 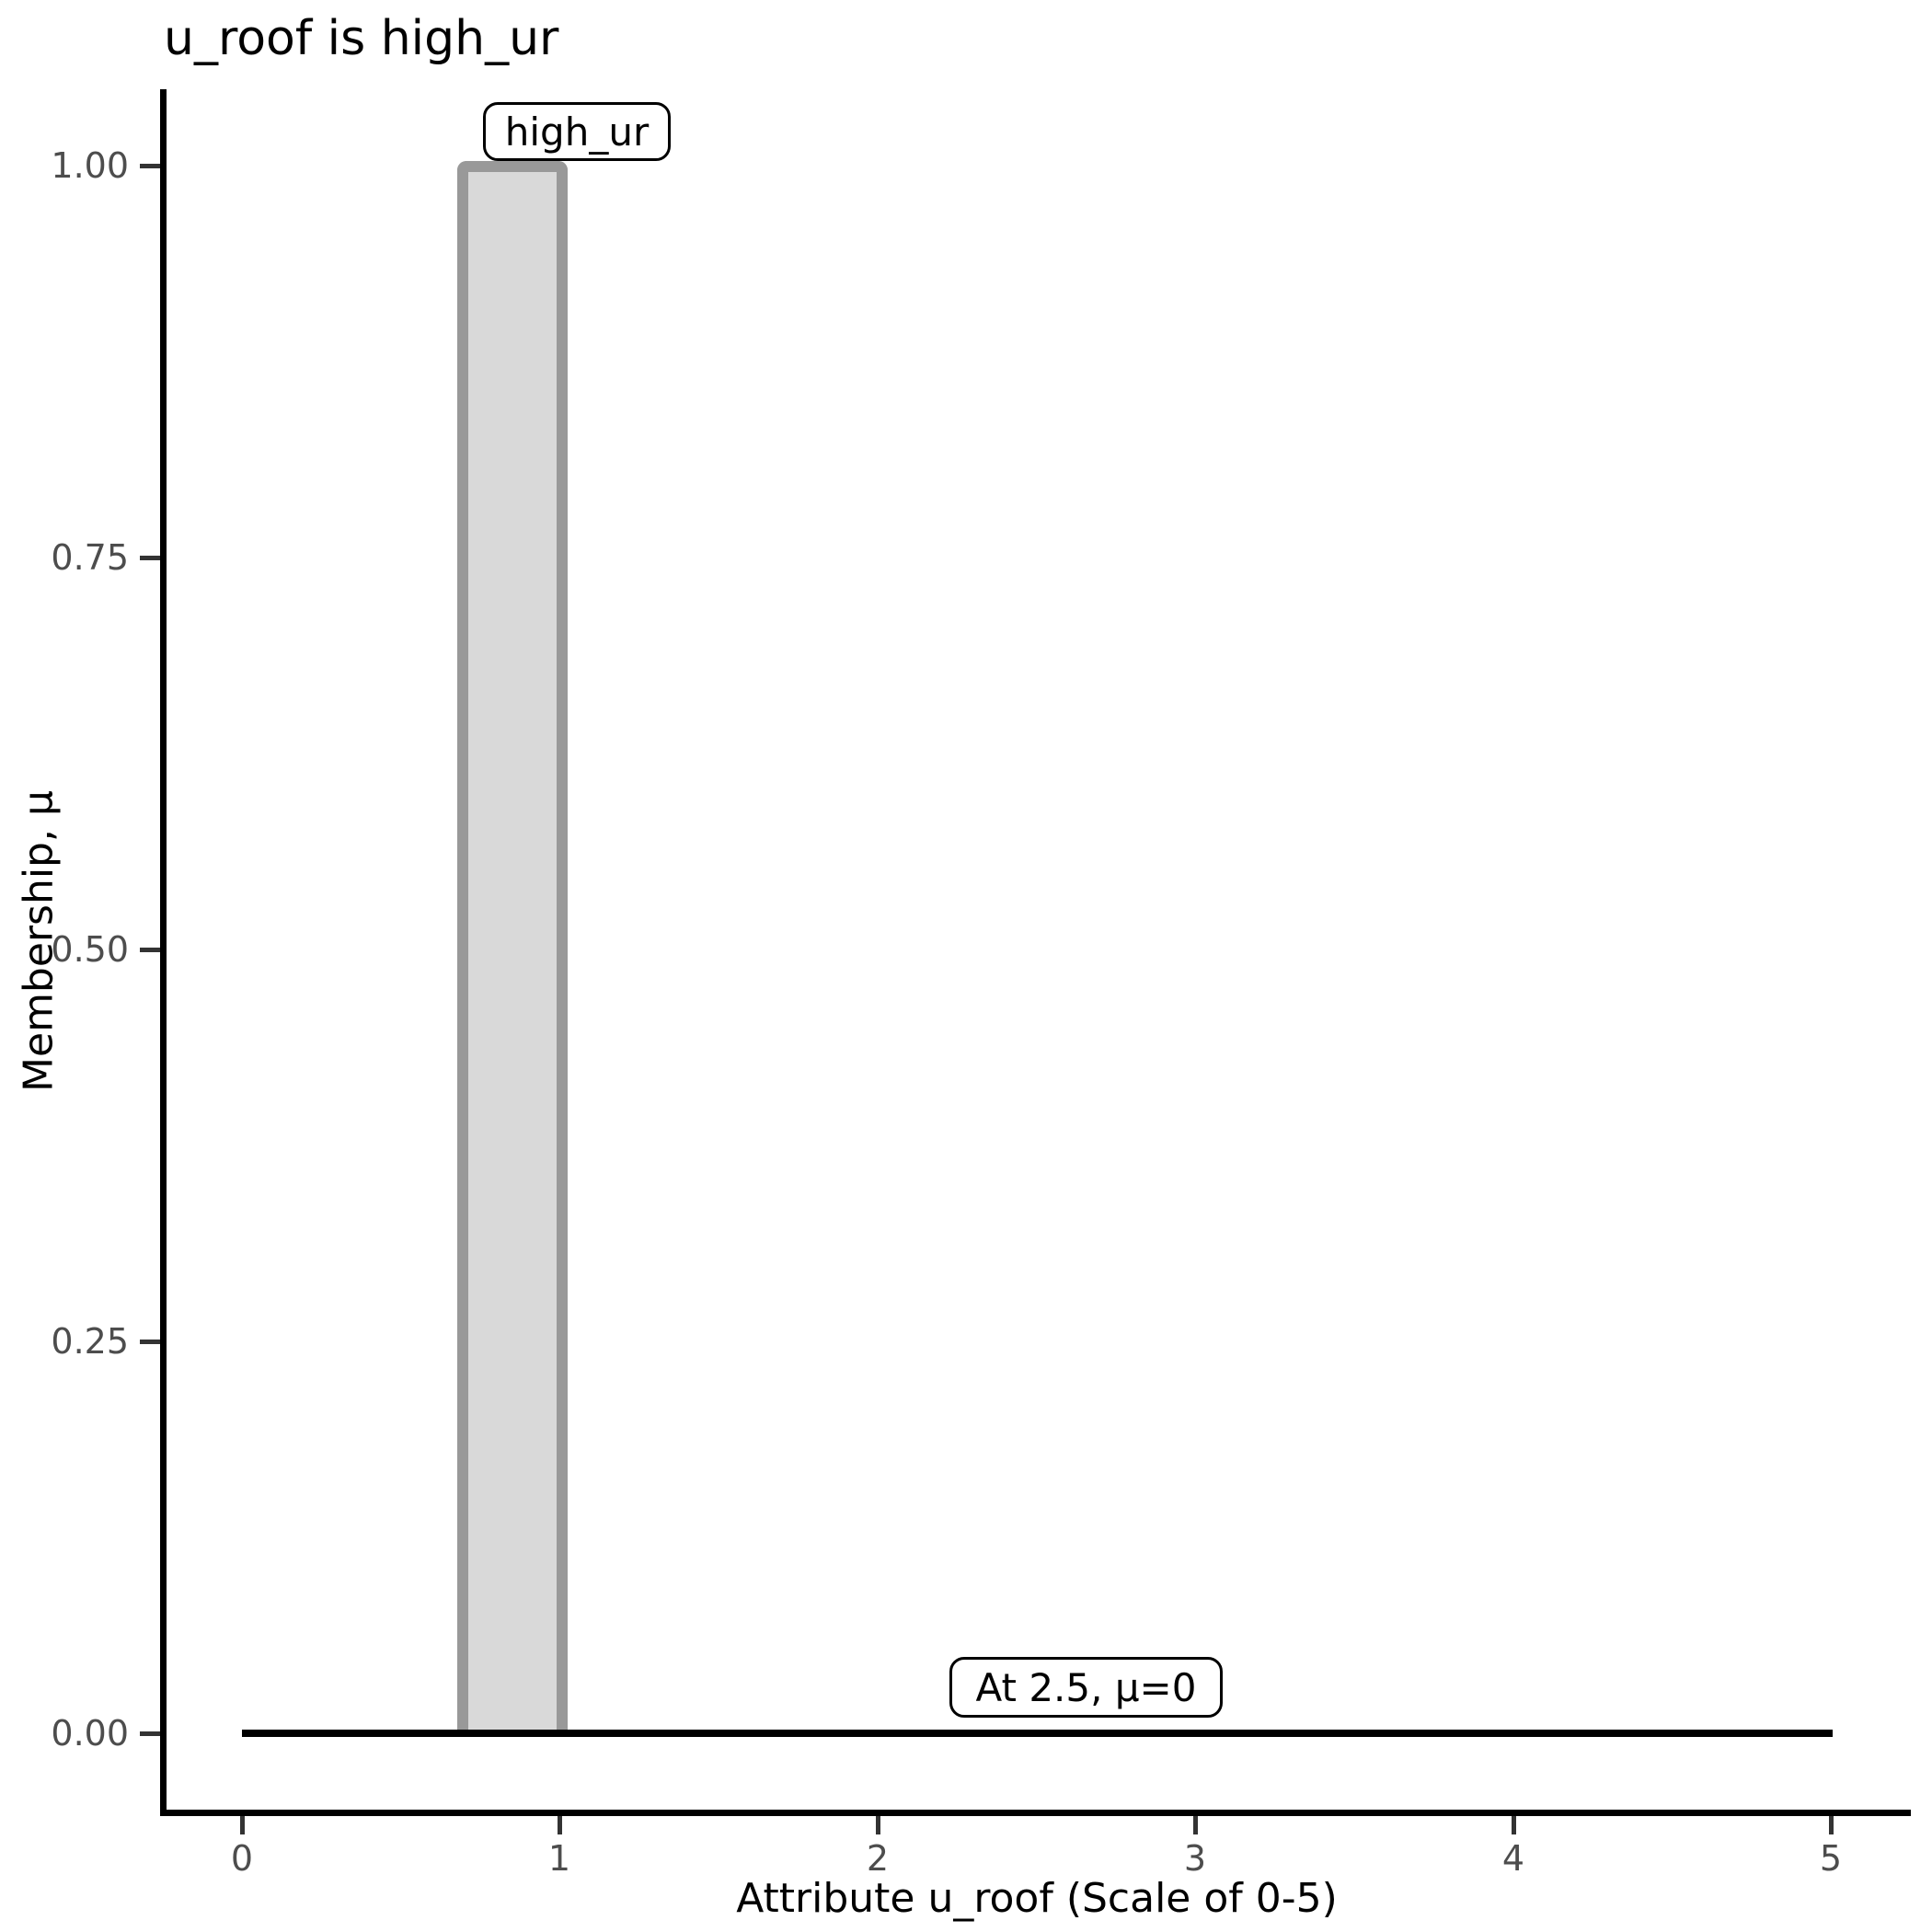 What do you see at coordinates (1831, 1858) in the screenshot?
I see `x-tick-label: 5` at bounding box center [1831, 1858].